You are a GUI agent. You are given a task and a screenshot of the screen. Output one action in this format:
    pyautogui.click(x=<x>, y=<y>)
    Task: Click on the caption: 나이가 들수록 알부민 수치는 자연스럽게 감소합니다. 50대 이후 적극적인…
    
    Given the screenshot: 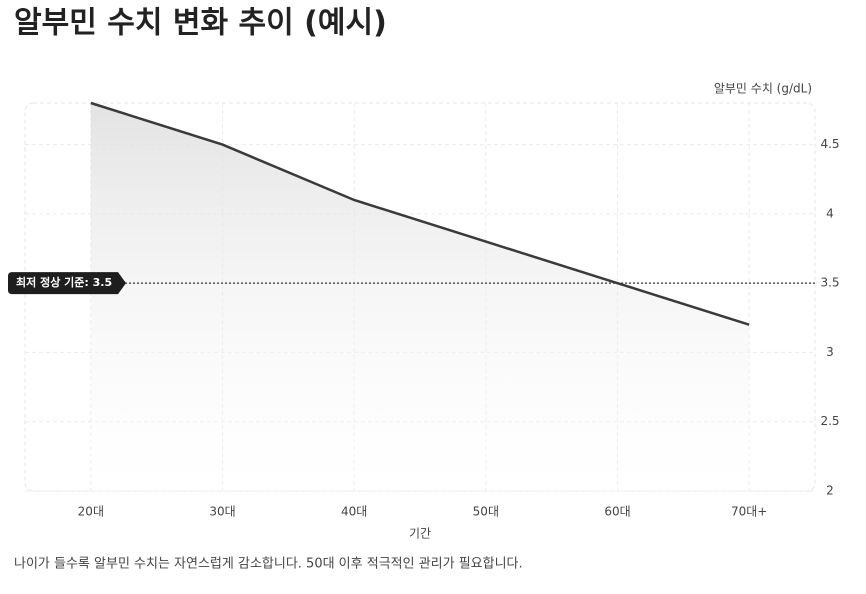 What is the action you would take?
    pyautogui.click(x=268, y=564)
    